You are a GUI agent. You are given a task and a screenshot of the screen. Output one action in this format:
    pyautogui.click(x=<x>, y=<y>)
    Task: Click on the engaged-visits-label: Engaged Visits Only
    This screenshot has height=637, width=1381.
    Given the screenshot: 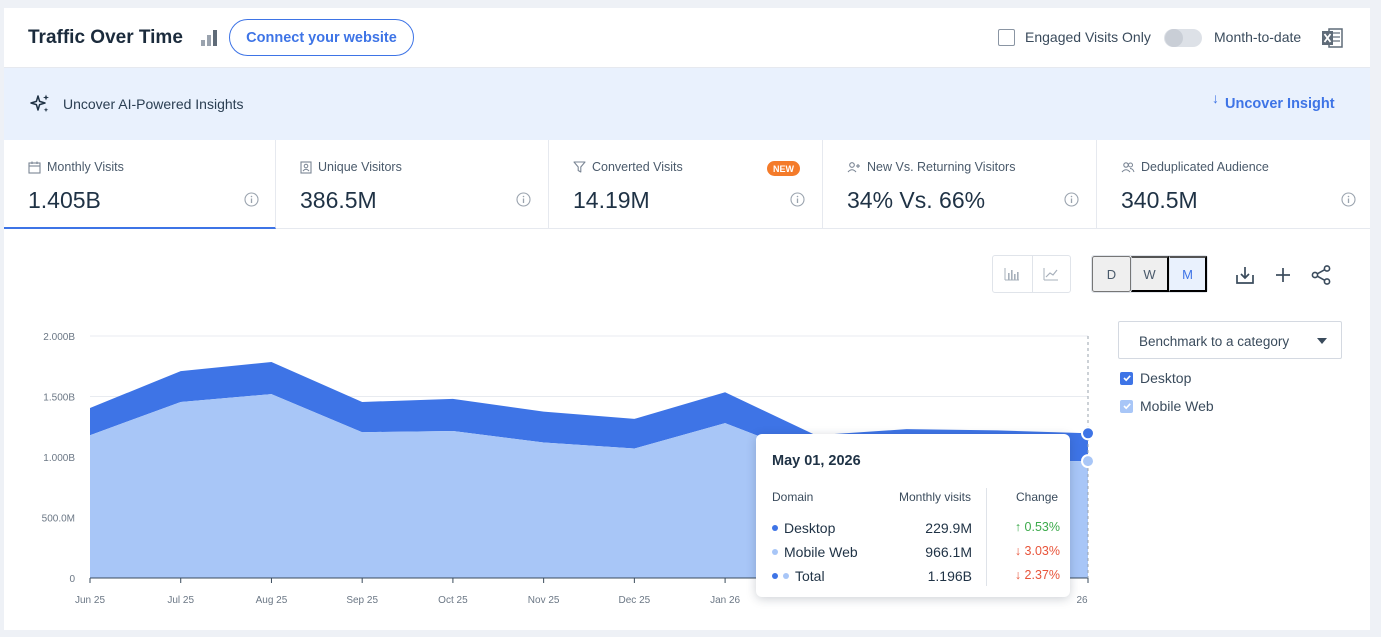 What is the action you would take?
    pyautogui.click(x=1088, y=37)
    